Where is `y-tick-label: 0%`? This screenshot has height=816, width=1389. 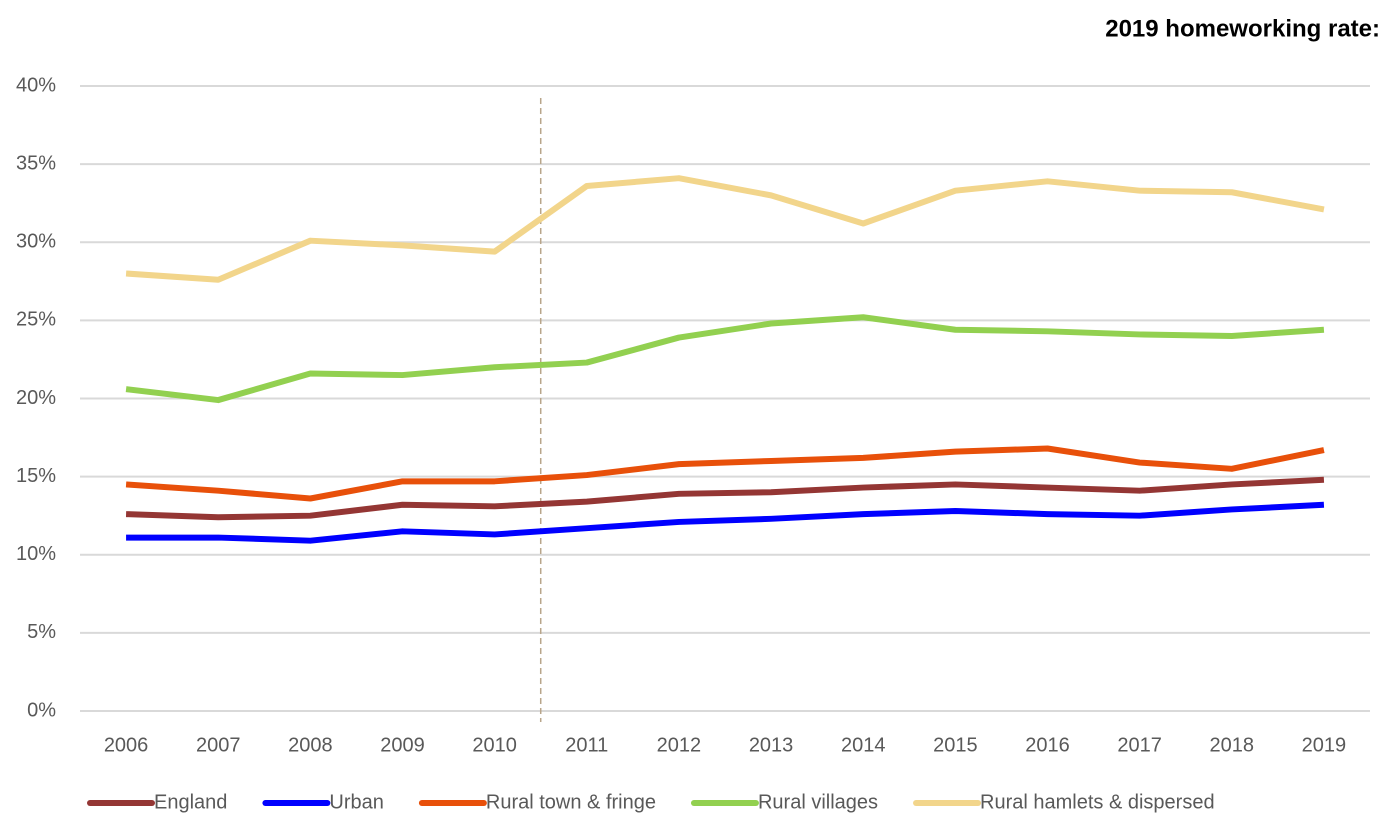 y-tick-label: 0% is located at coordinates (41, 710).